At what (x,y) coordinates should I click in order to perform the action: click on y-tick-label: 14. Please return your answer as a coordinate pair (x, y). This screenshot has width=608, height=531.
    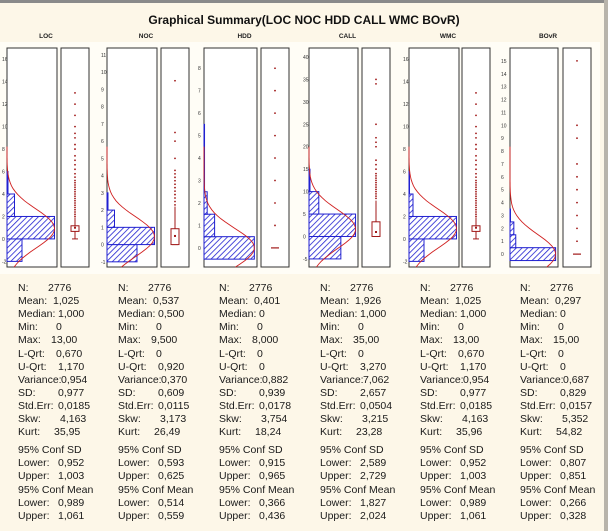
    Looking at the image, I should click on (504, 75).